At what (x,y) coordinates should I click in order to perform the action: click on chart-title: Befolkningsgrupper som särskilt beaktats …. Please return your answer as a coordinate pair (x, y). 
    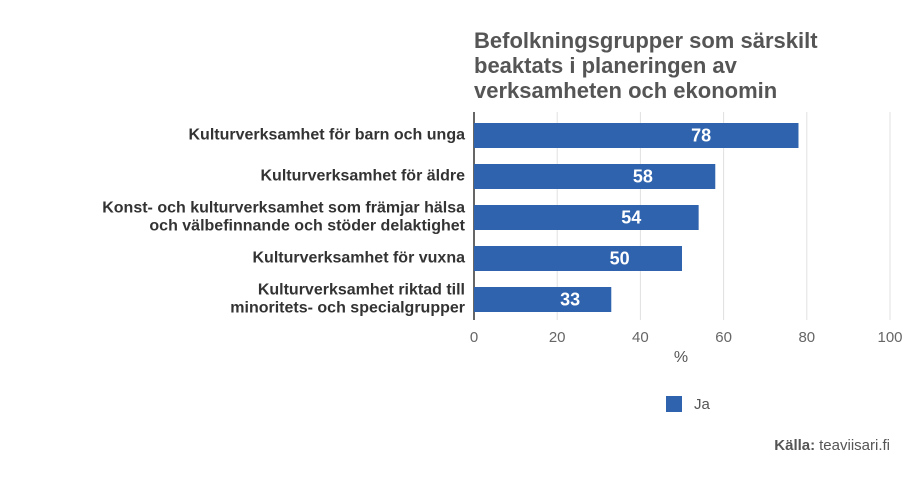
    Looking at the image, I should click on (646, 65).